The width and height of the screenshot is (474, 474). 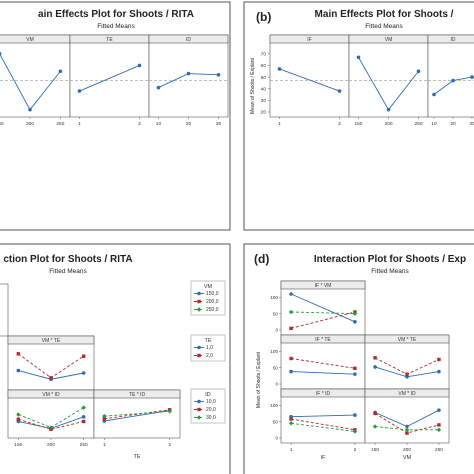 What do you see at coordinates (212, 310) in the screenshot?
I see `legend-entry: 250,0` at bounding box center [212, 310].